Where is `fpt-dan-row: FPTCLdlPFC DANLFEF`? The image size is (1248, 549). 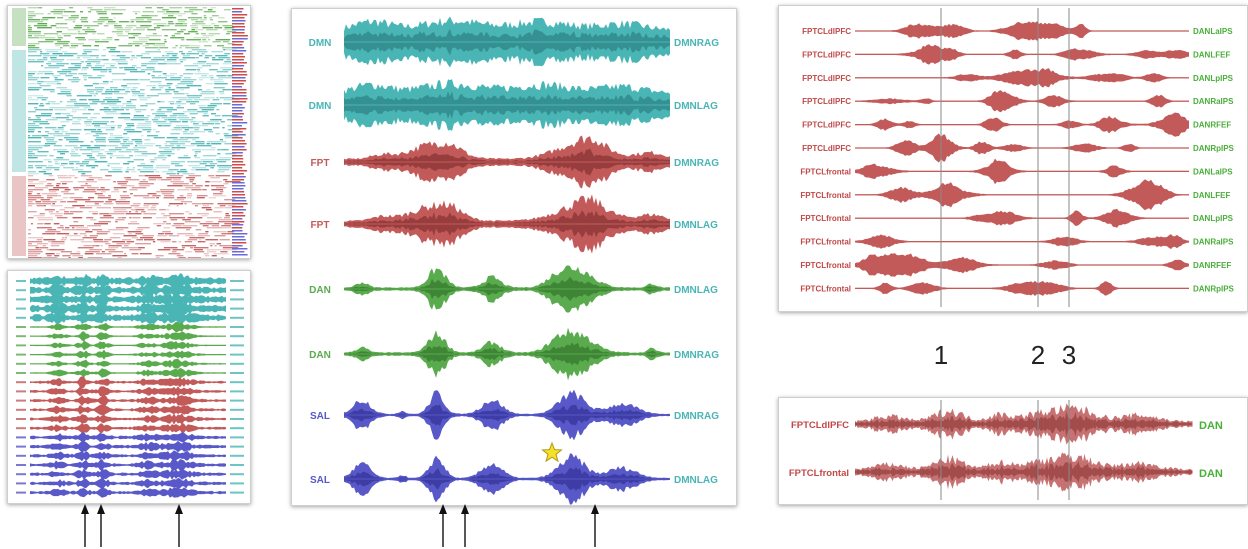 fpt-dan-row: FPTCLdlPFC DANLFEF is located at coordinates (1016, 54).